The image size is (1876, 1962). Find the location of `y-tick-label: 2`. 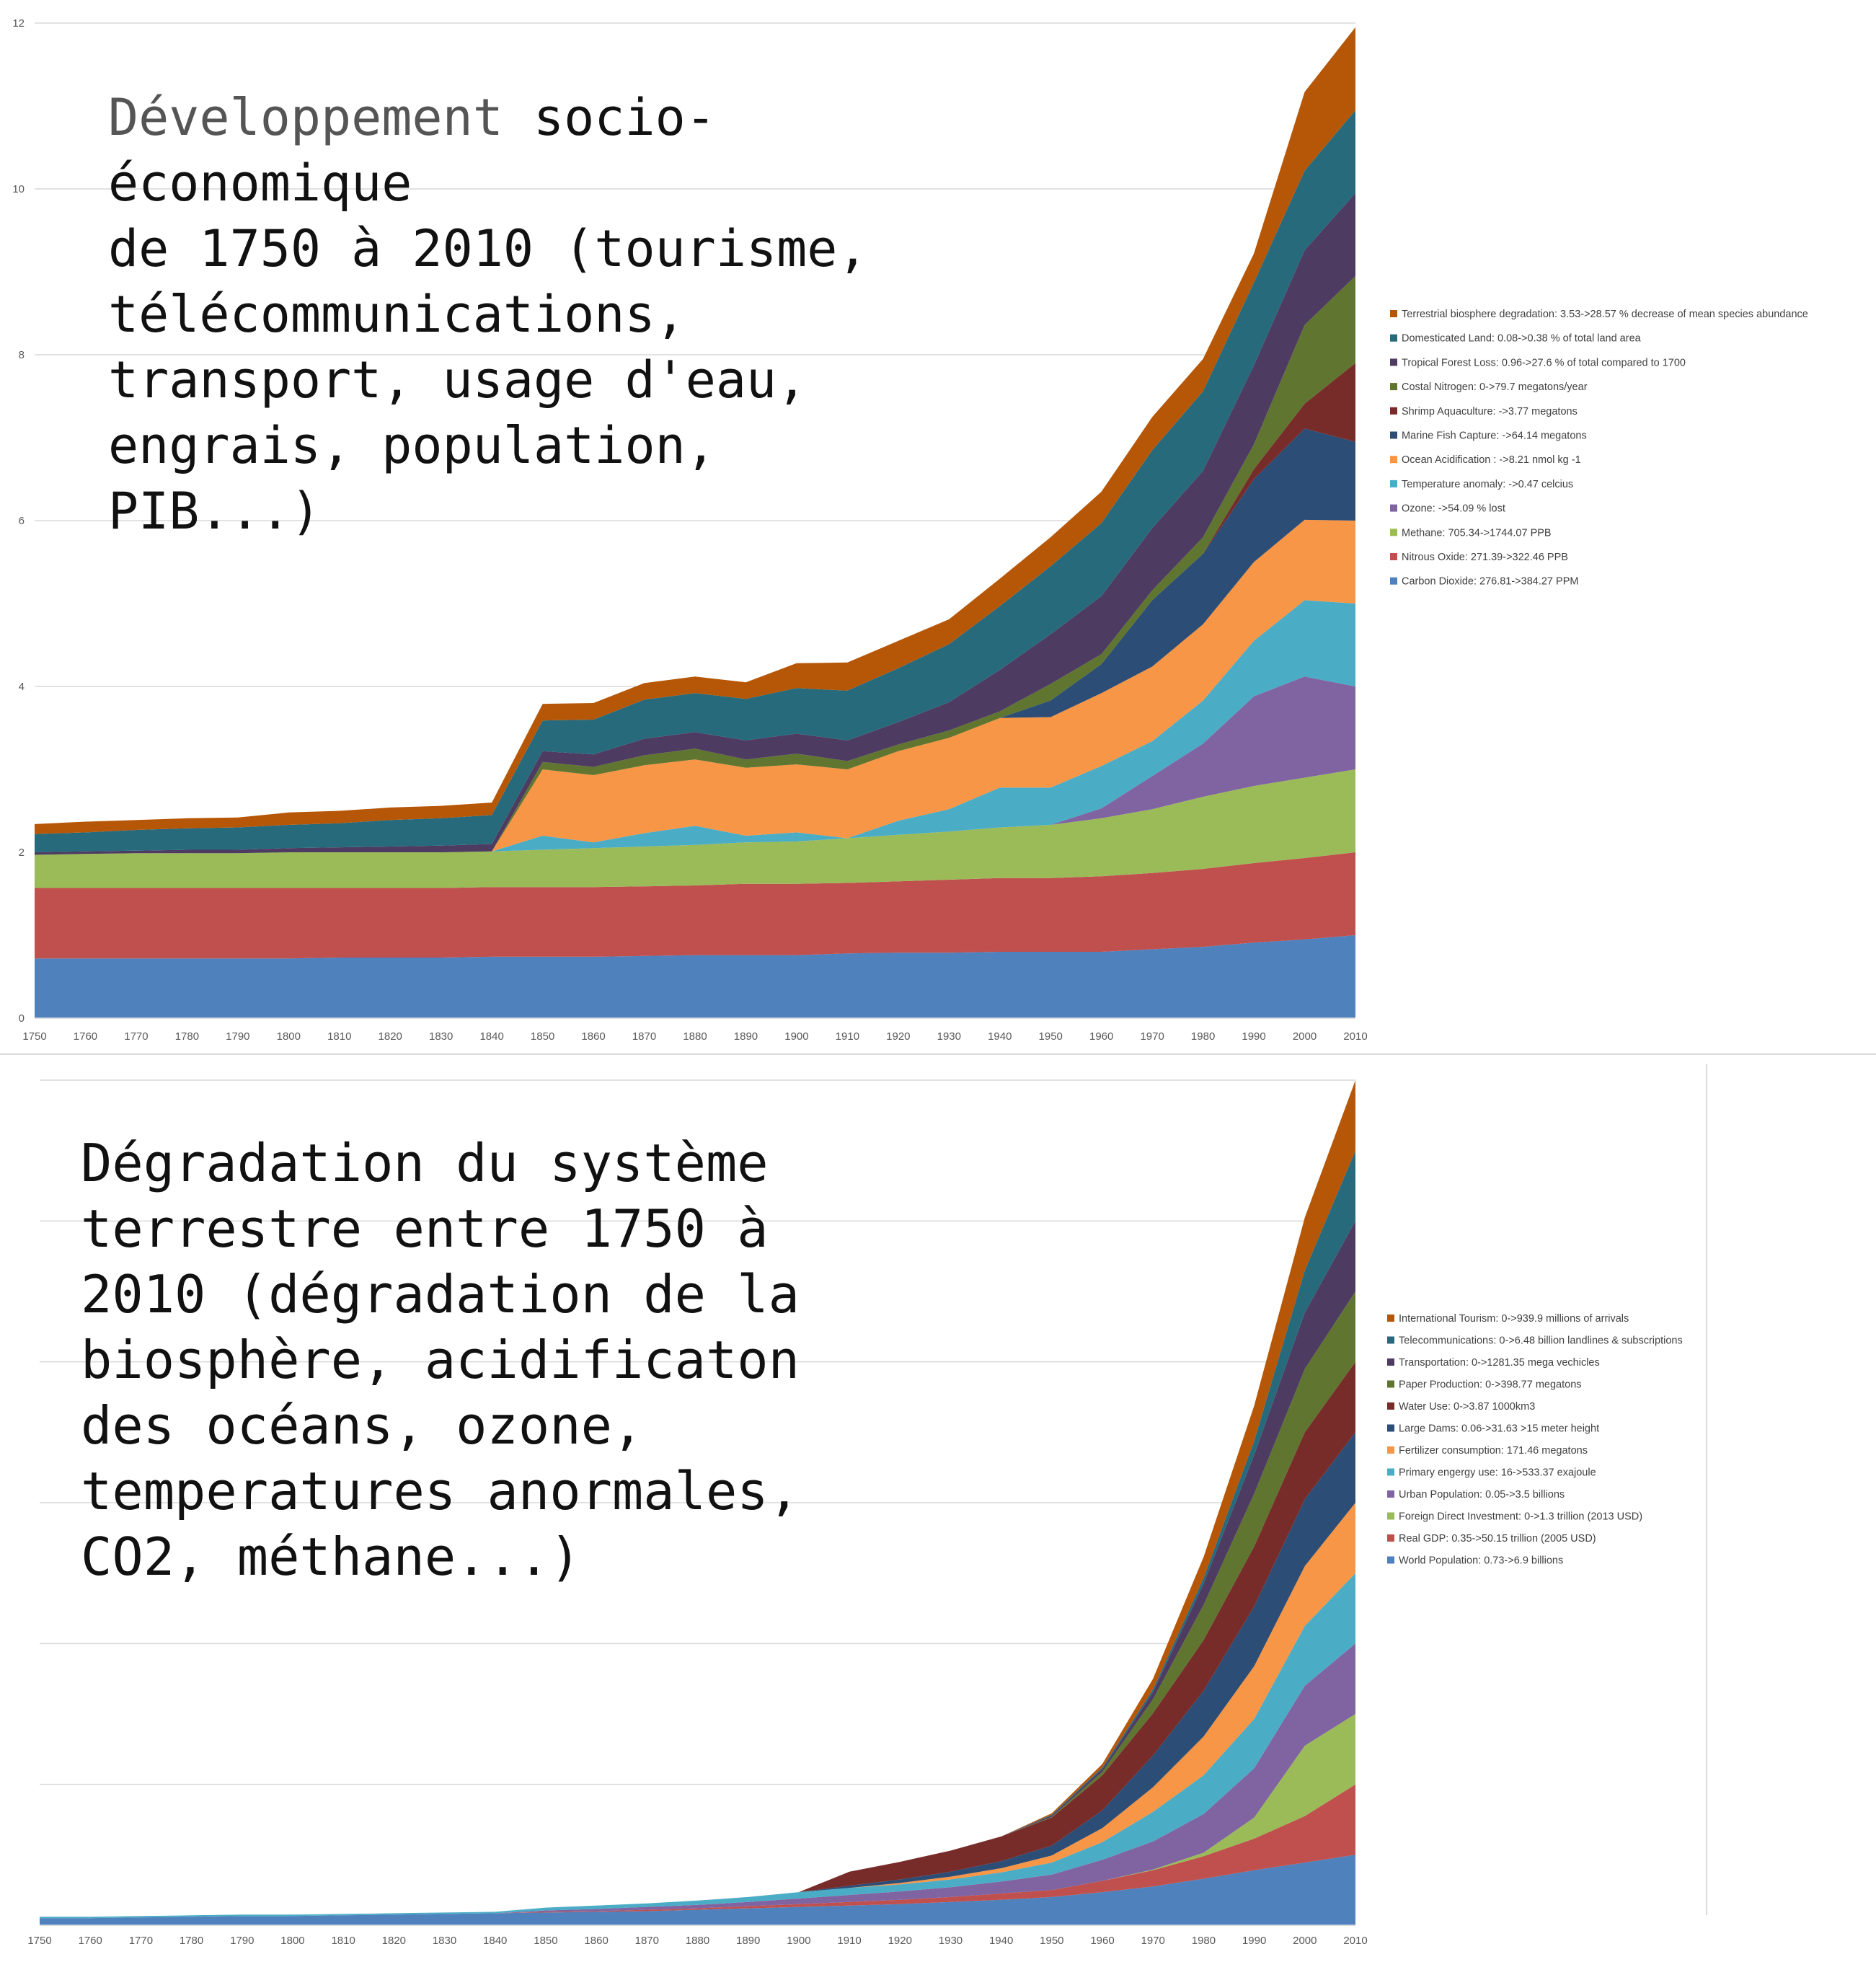

y-tick-label: 2 is located at coordinates (22, 853).